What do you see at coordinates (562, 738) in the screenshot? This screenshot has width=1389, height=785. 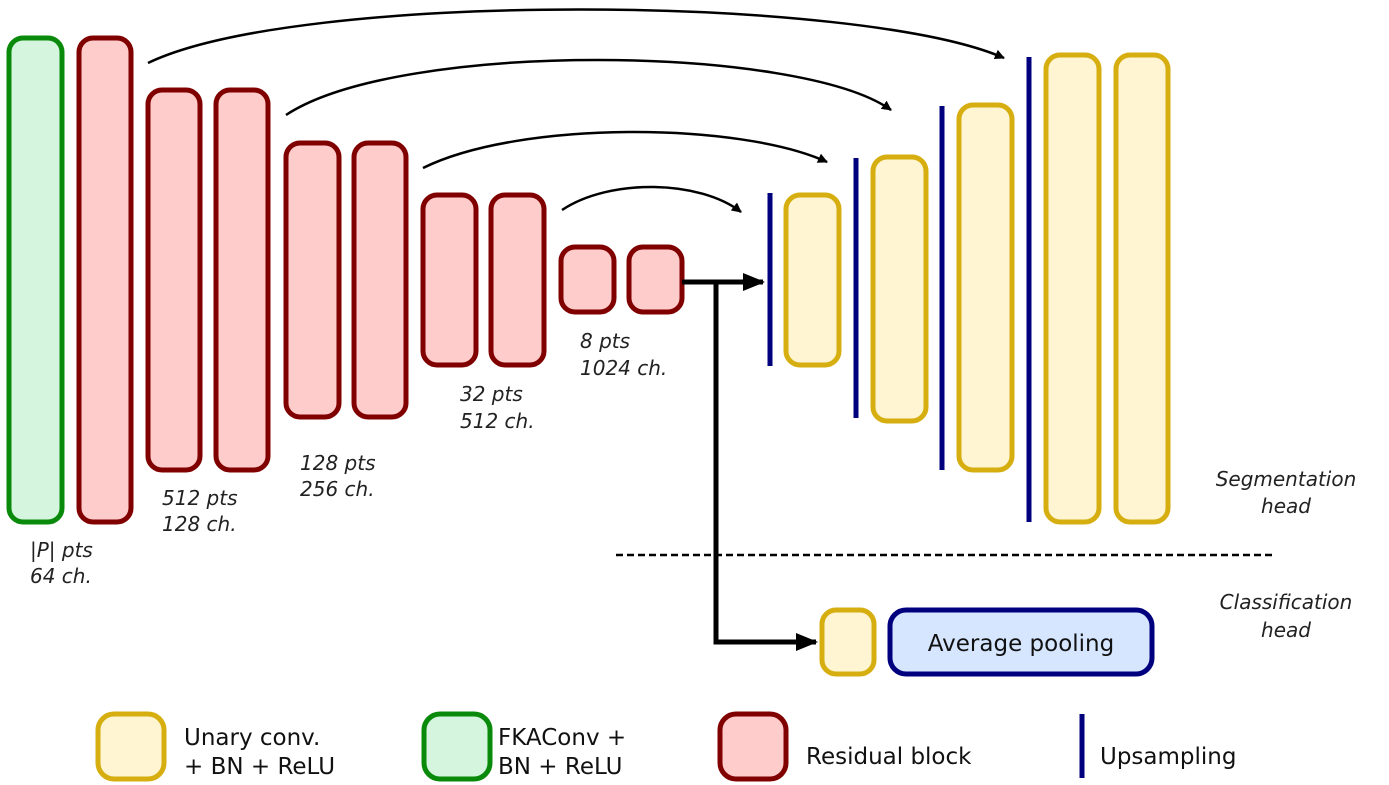 I see `legend-fka-label-1: FKAConv +` at bounding box center [562, 738].